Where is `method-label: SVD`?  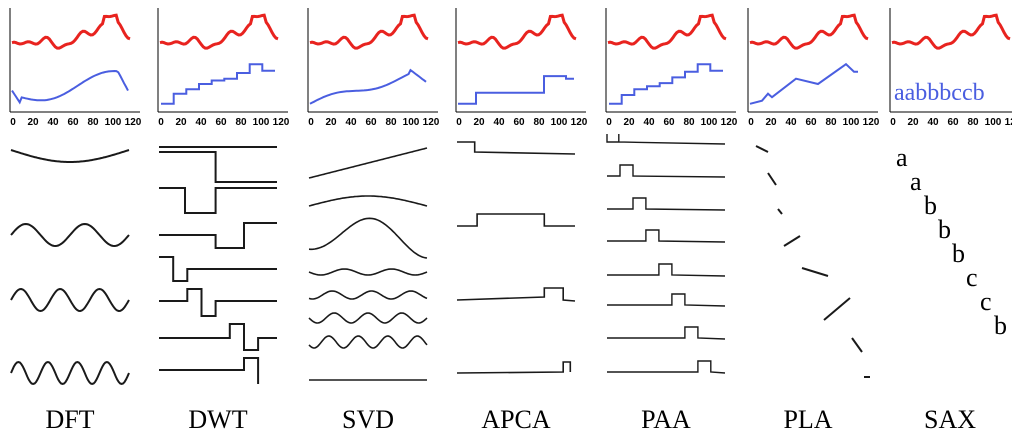
method-label: SVD is located at coordinates (368, 419).